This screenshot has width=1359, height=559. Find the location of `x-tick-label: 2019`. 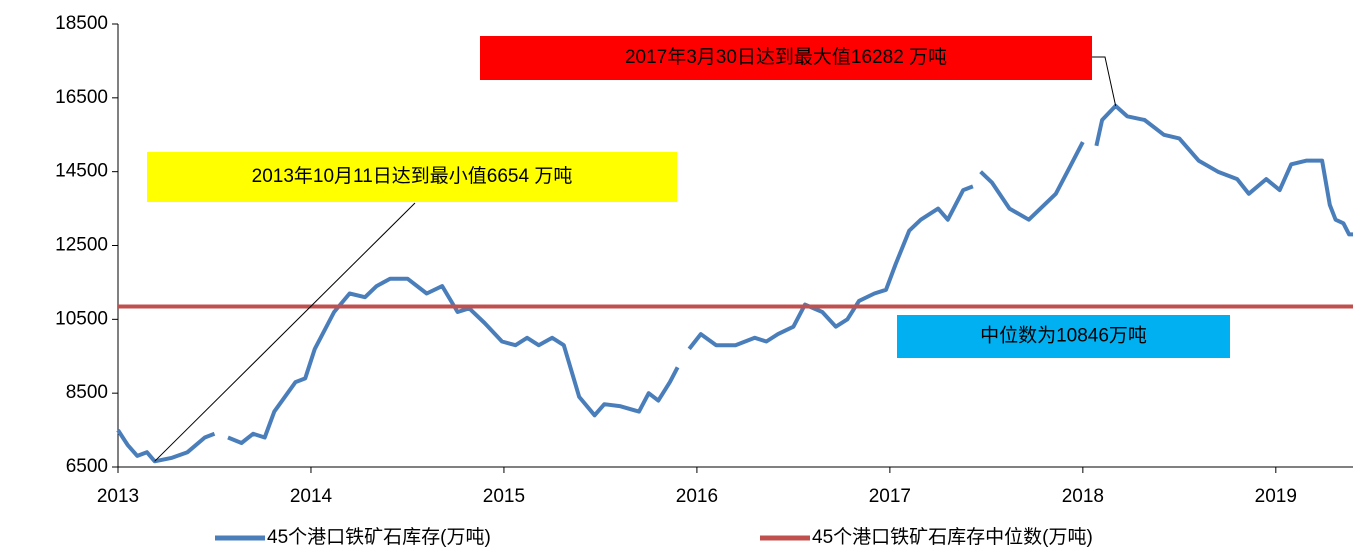

x-tick-label: 2019 is located at coordinates (1276, 496).